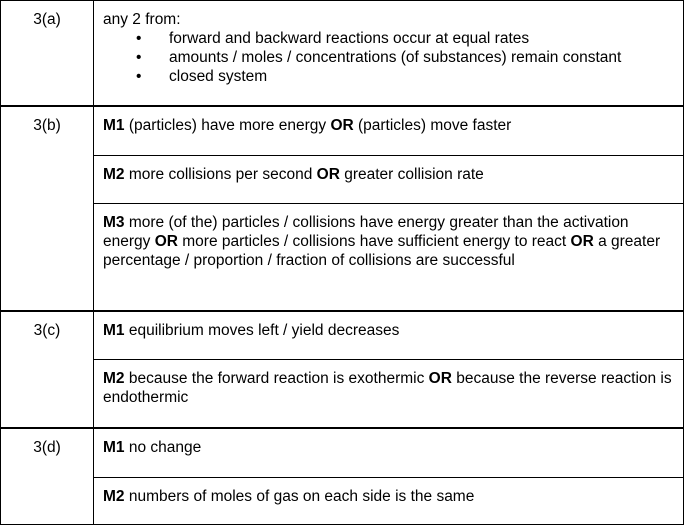 The height and width of the screenshot is (525, 684). I want to click on list-item: • closed system, so click(390, 76).